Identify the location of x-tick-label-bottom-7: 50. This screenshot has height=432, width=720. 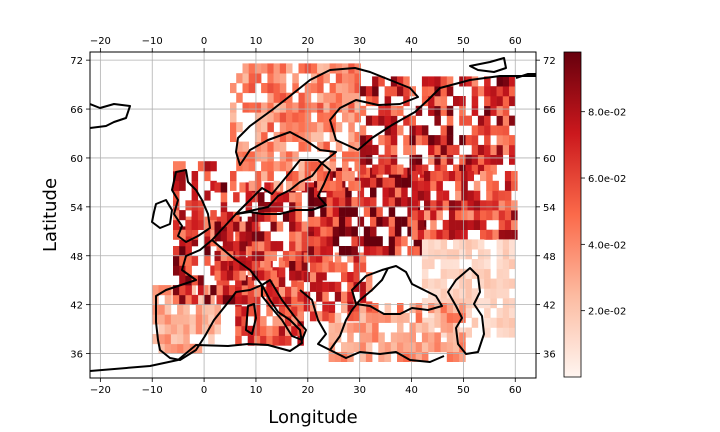
(463, 390).